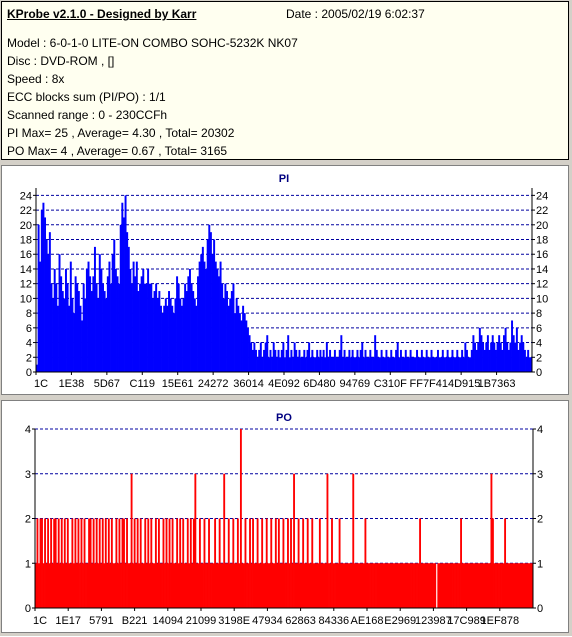 The width and height of the screenshot is (572, 637). Describe the element at coordinates (497, 384) in the screenshot. I see `x-tick-label: 1B7363` at that location.